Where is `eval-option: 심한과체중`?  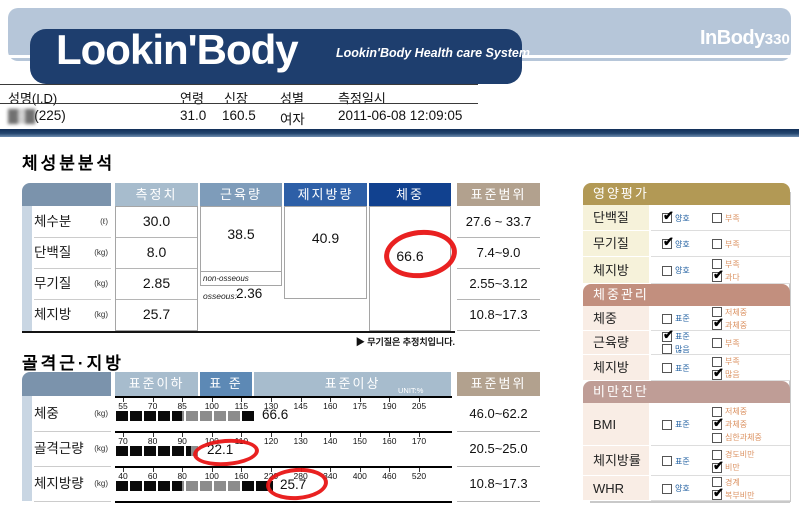
eval-option: 심한과체중 is located at coordinates (737, 438).